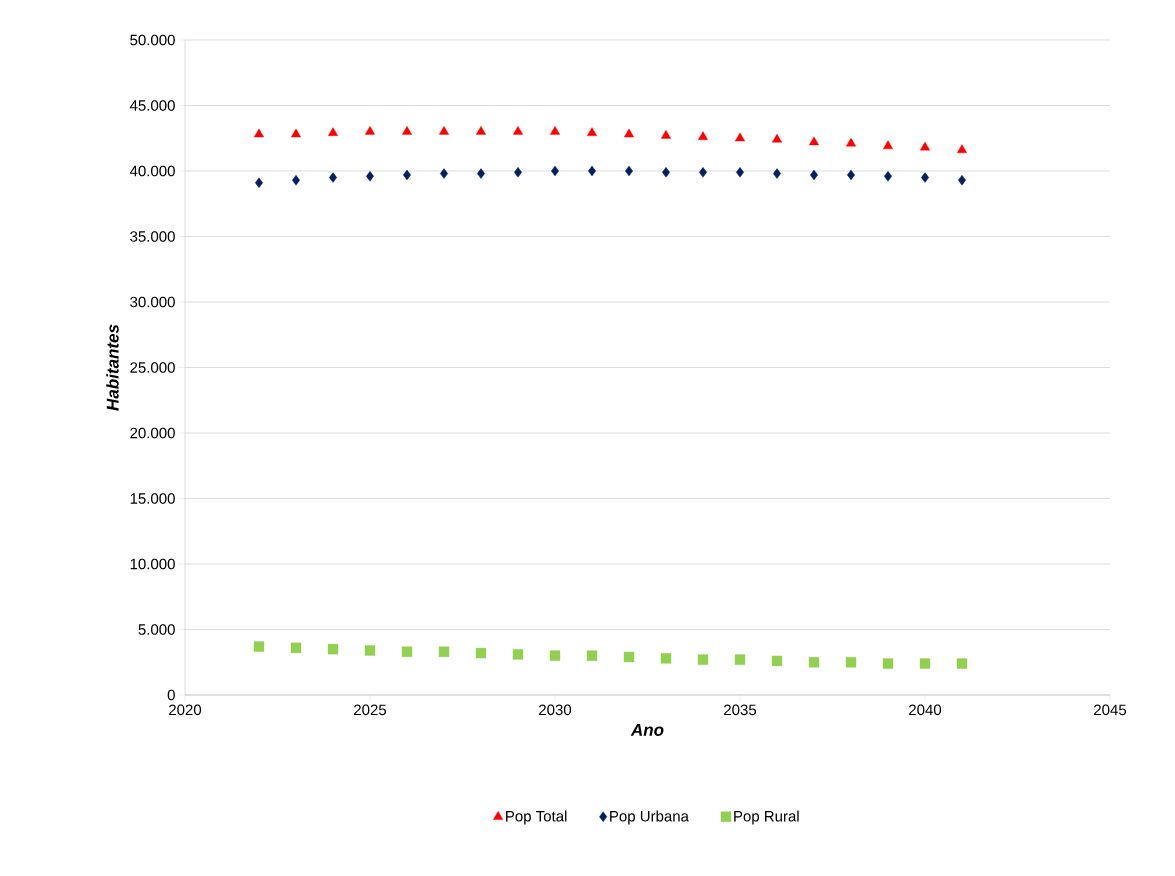  Describe the element at coordinates (112, 367) in the screenshot. I see `y-axis-title: Habitantes` at that location.